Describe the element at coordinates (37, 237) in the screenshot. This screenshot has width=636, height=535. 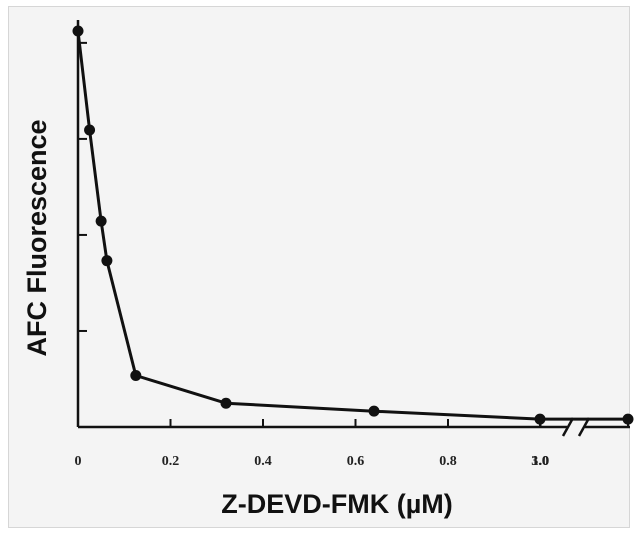
I see `y-axis-label: AFC Fluorescence` at that location.